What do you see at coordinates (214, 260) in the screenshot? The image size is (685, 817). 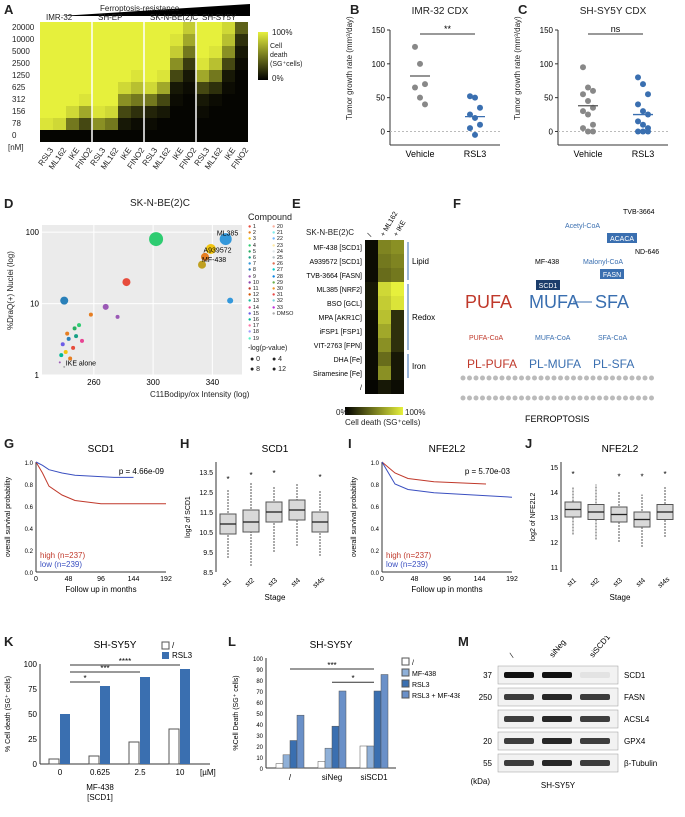 I see `point-label: MF-438` at bounding box center [214, 260].